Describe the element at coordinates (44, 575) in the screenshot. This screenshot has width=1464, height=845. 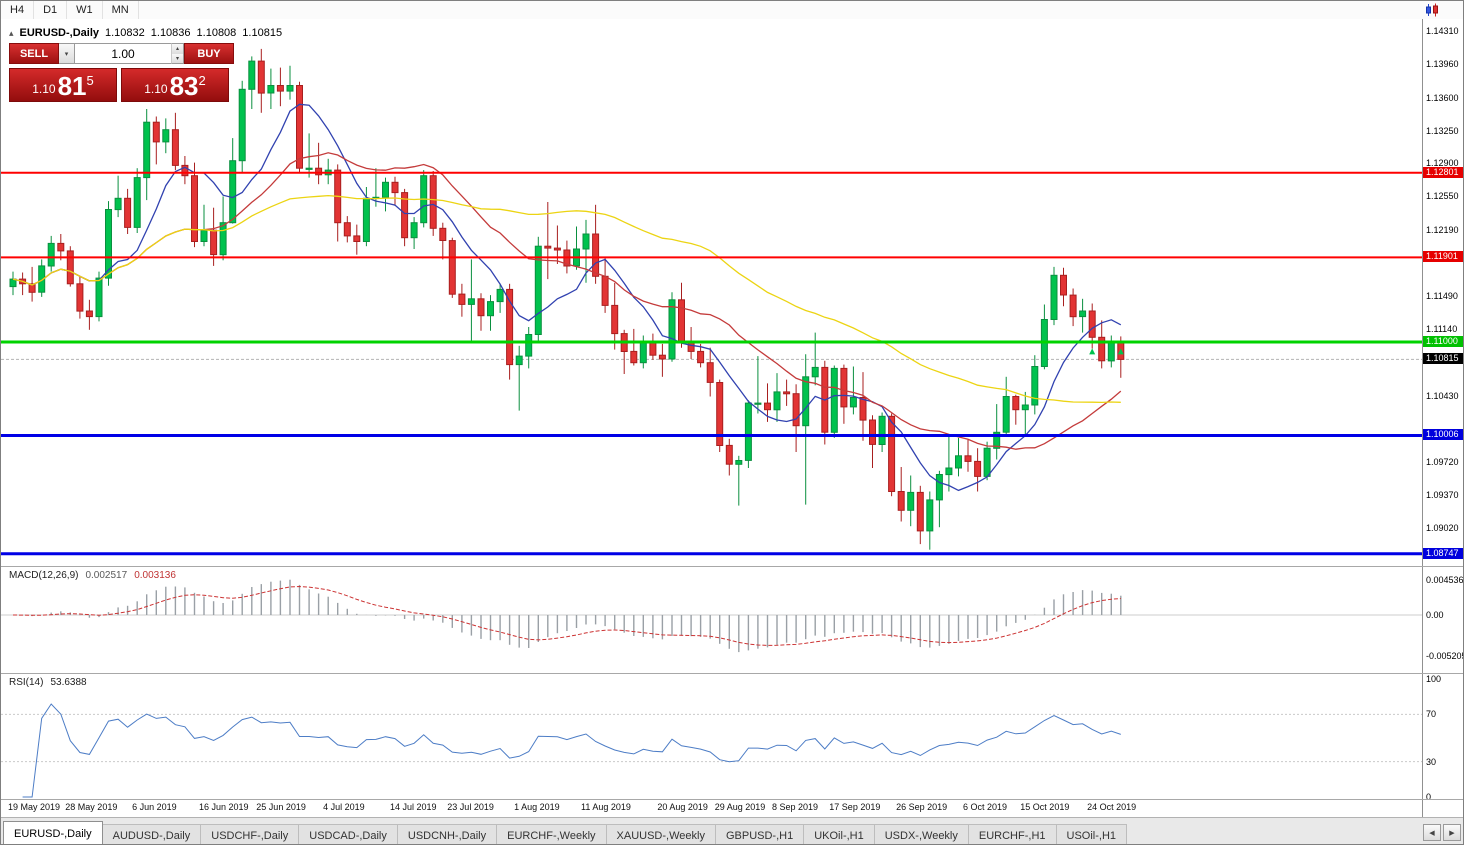
I see `macd-name: MACD(12,26,9)` at that location.